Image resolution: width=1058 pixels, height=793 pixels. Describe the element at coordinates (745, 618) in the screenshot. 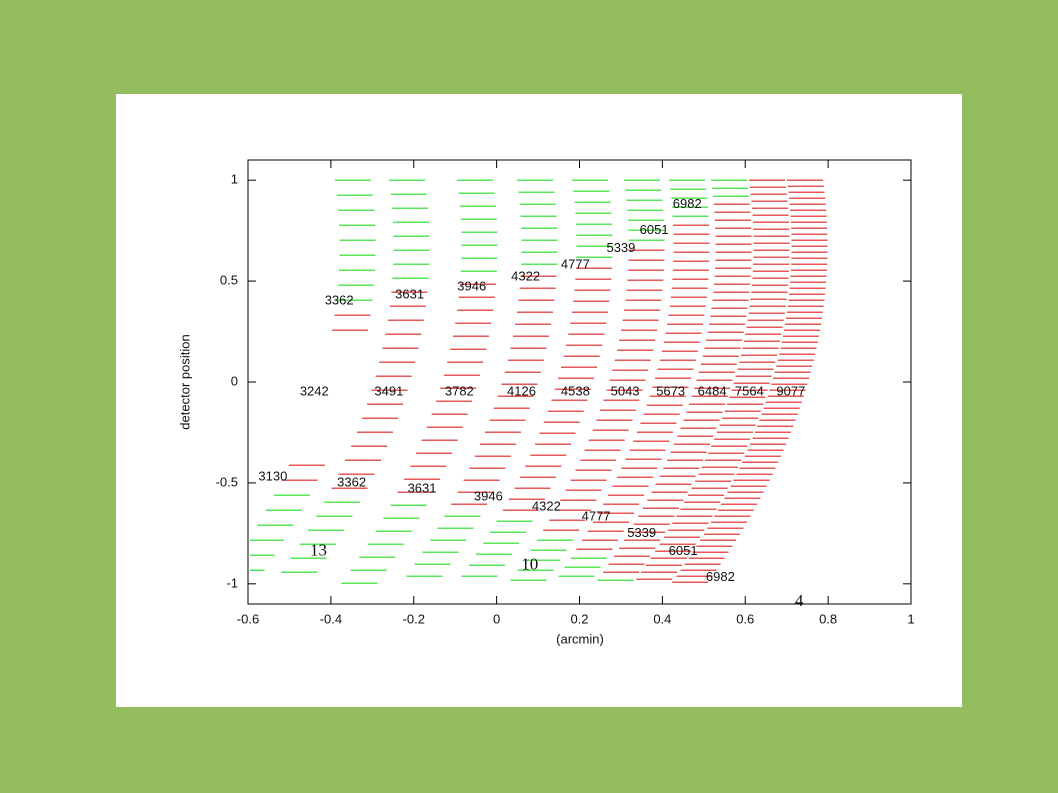

I see `x-tick-label: 0.6` at that location.